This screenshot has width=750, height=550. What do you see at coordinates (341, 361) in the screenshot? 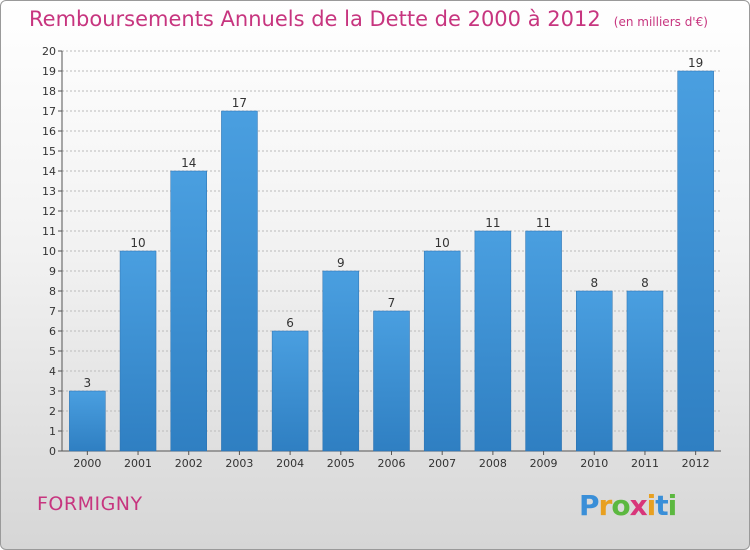
I see `bar-2005` at bounding box center [341, 361].